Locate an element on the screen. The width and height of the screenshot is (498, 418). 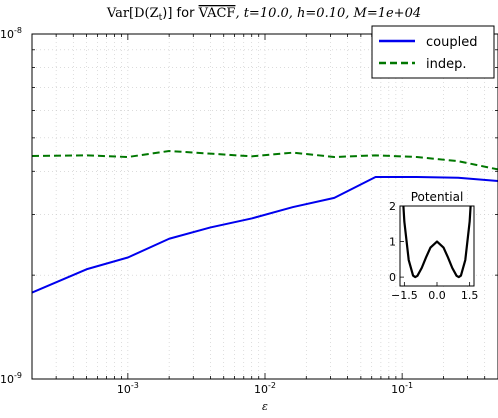
inset-curve-layer is located at coordinates (437, 242).